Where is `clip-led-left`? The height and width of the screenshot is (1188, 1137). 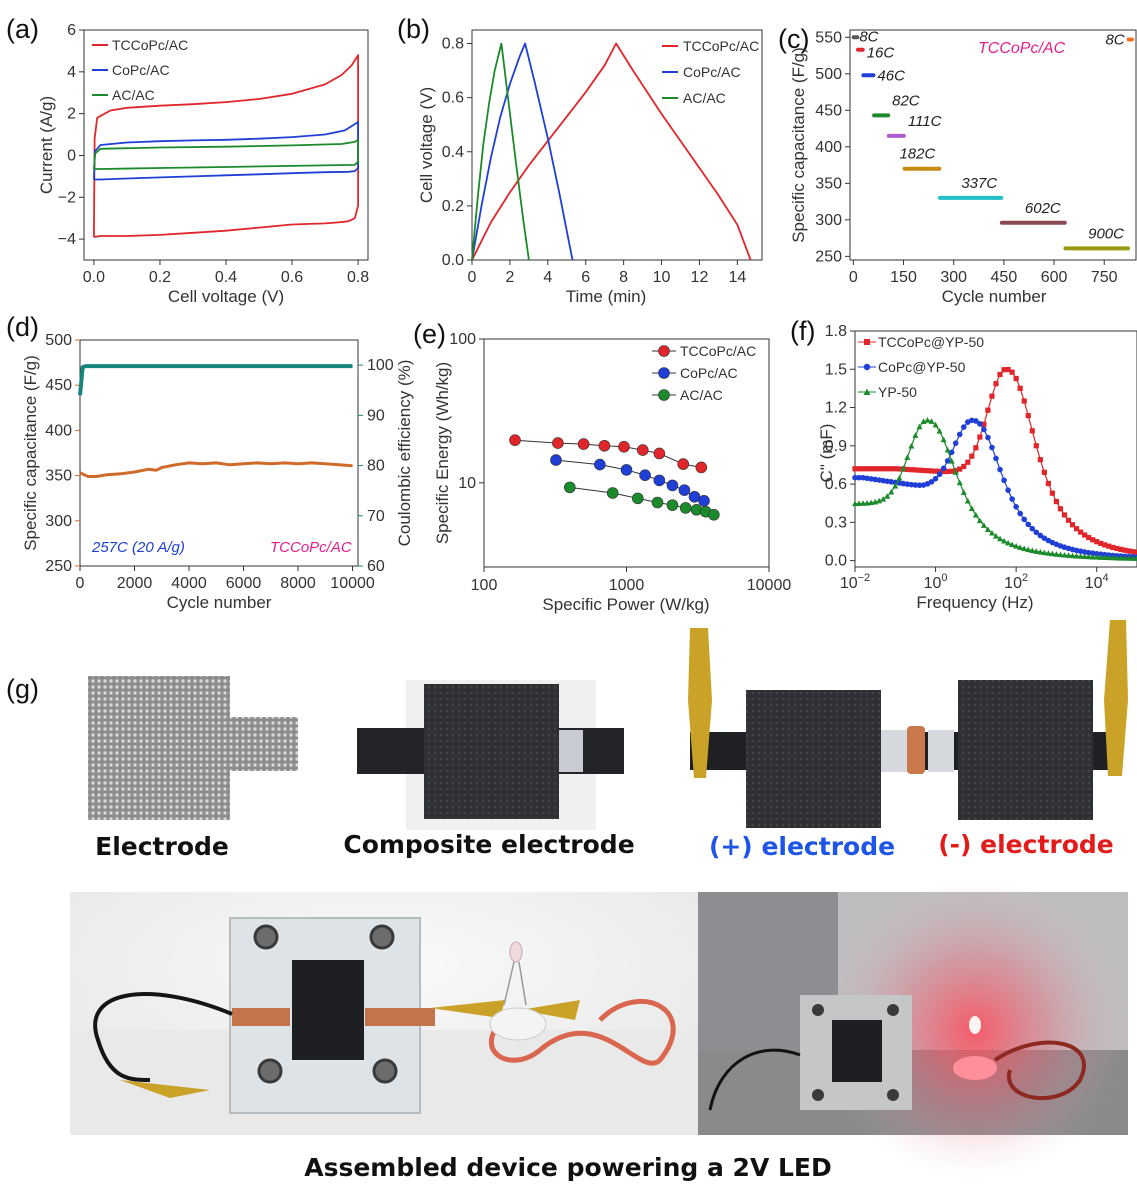 clip-led-left is located at coordinates (467, 1009).